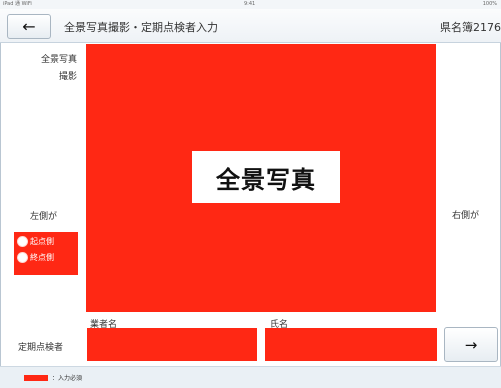 The width and height of the screenshot is (501, 388). I want to click on name-label: 氏名, so click(279, 325).